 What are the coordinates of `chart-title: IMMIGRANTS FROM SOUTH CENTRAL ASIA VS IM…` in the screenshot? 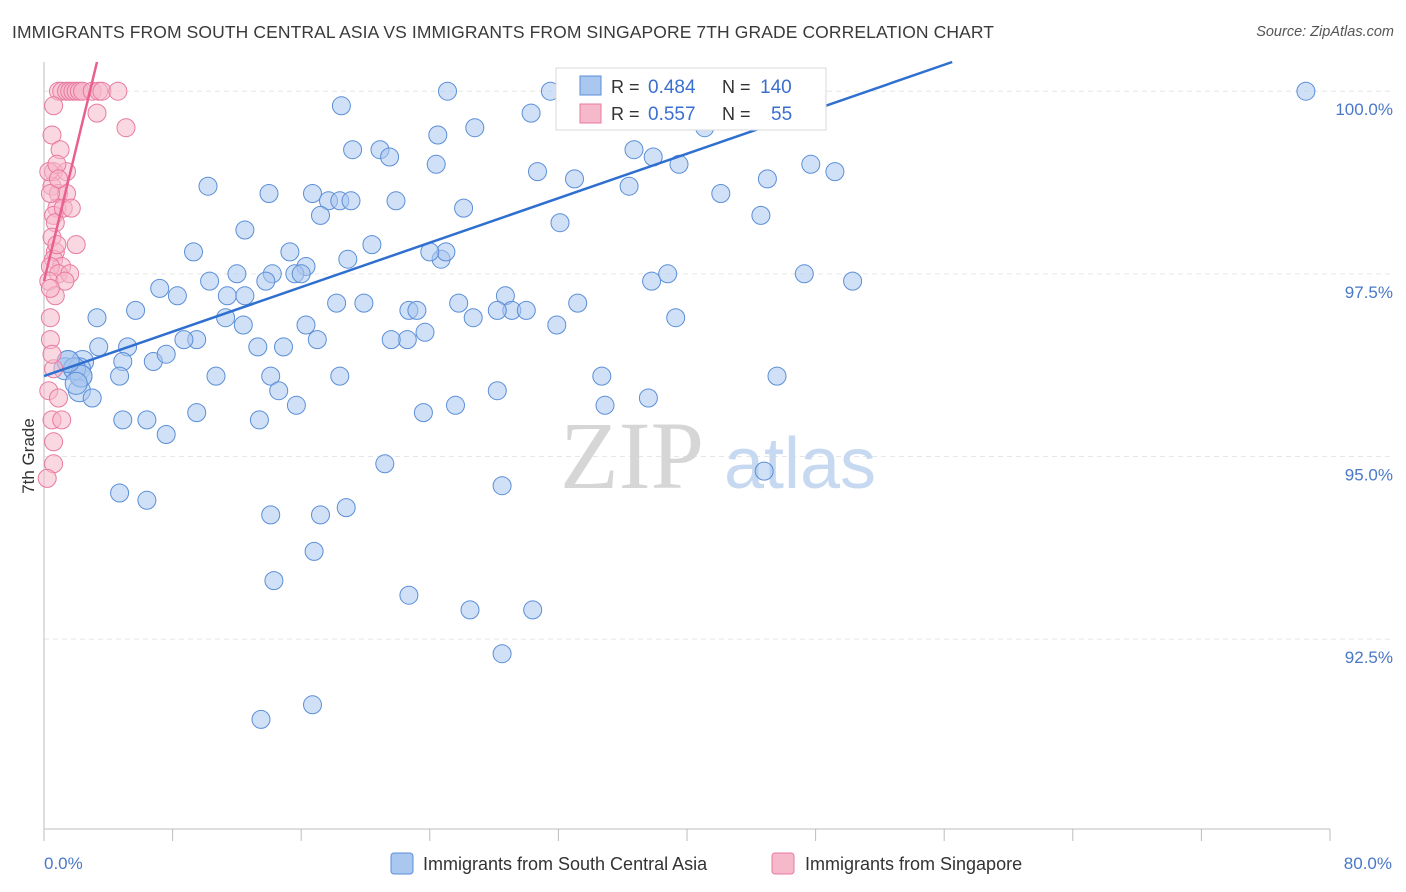 It's located at (503, 32).